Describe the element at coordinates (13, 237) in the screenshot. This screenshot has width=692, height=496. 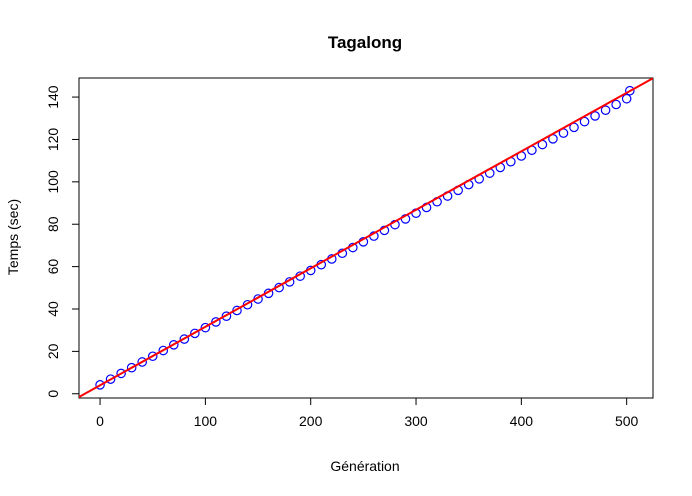
I see `y-axis-label: Temps (sec)` at that location.